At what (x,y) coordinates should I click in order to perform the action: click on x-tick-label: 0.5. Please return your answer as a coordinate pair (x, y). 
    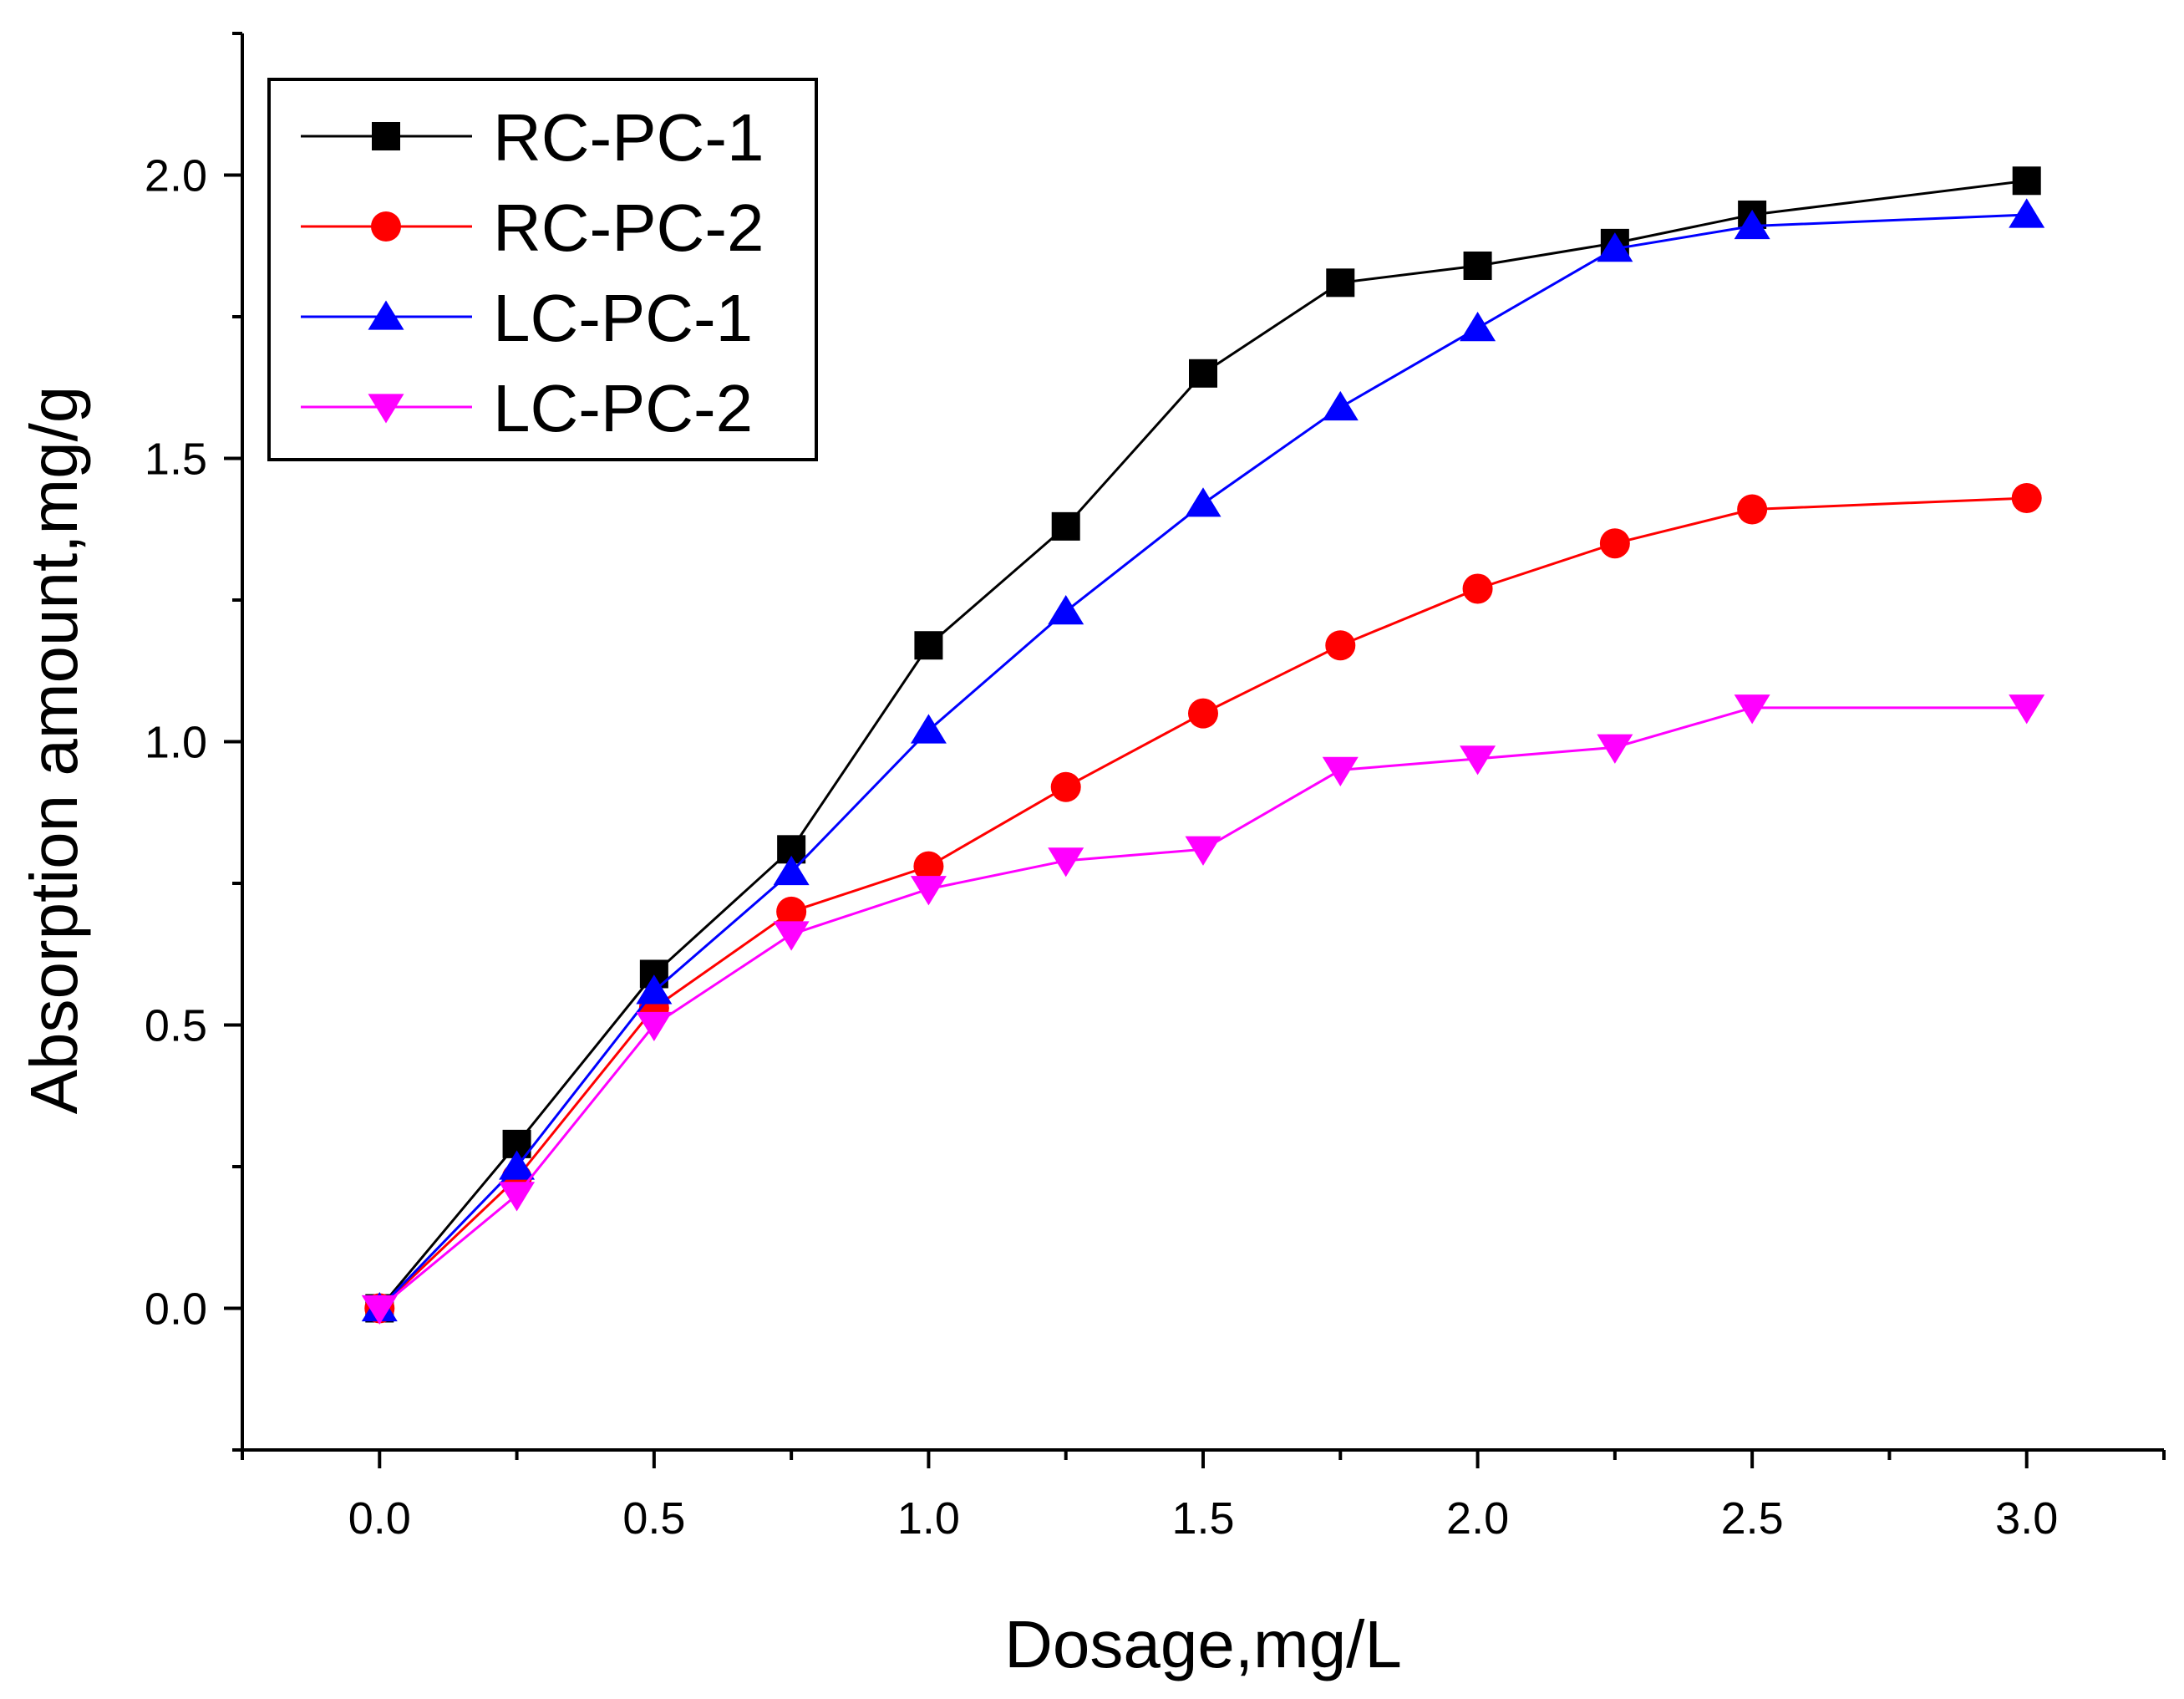
    Looking at the image, I should click on (653, 1518).